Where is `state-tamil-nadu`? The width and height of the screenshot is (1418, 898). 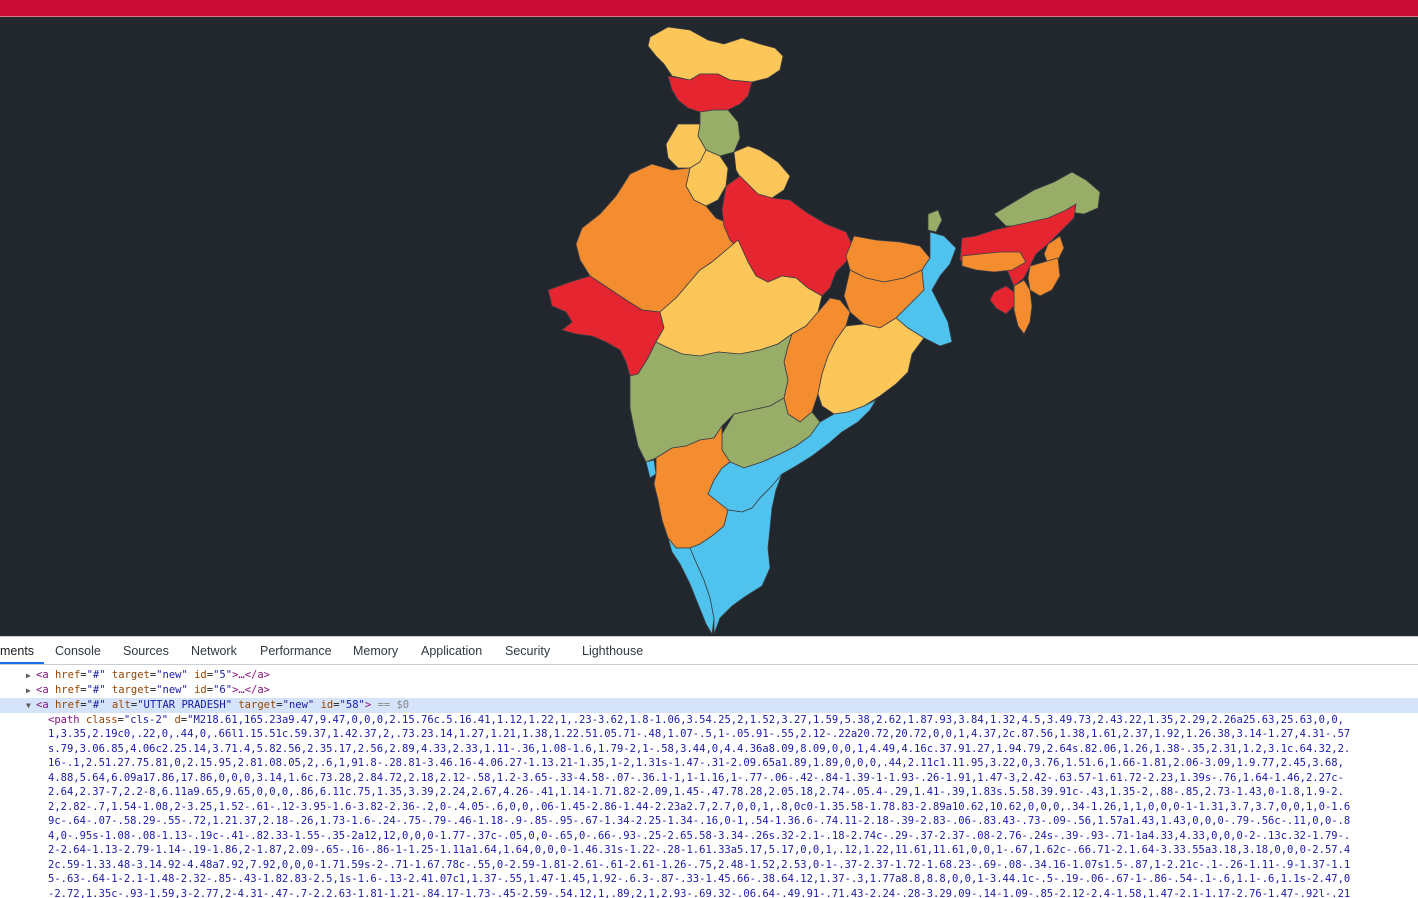
state-tamil-nadu is located at coordinates (736, 554).